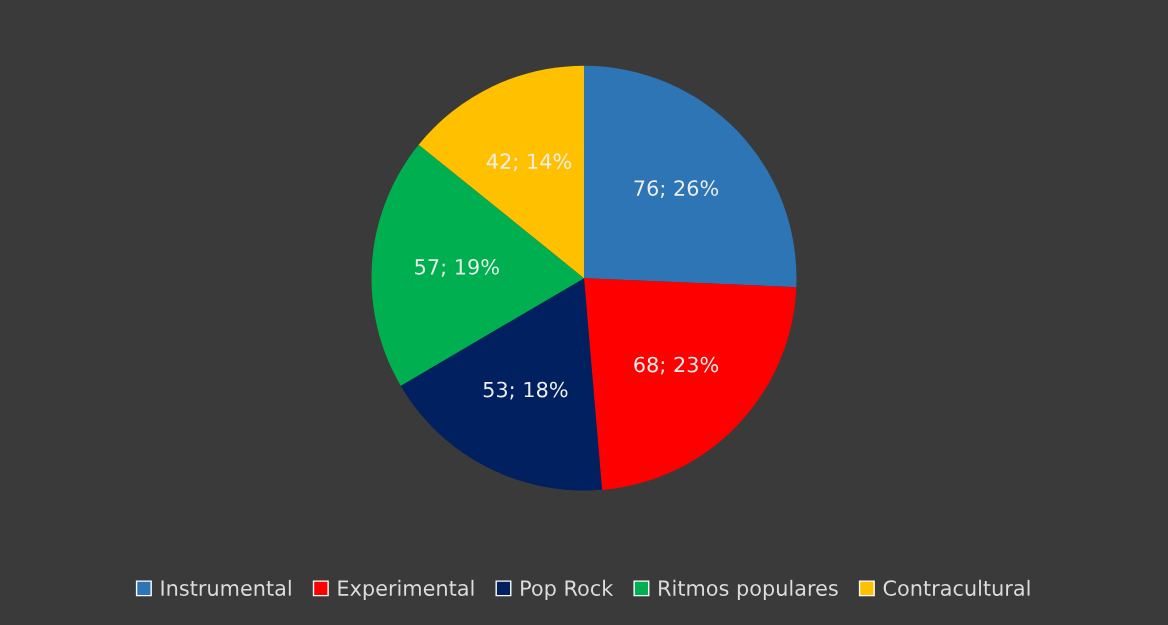 This screenshot has width=1168, height=625. I want to click on legend-label: Ritmos populares, so click(748, 589).